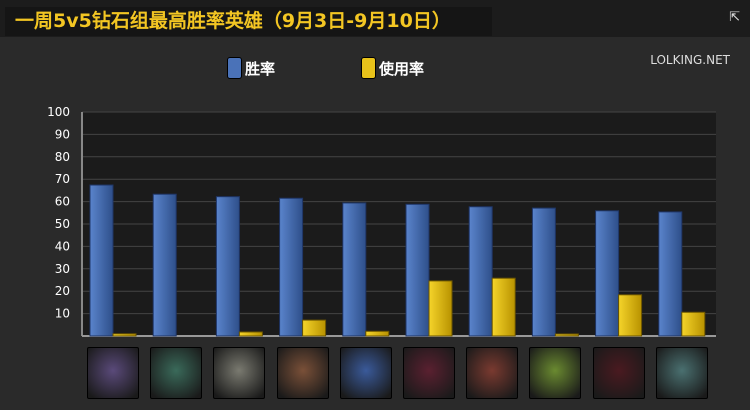 This screenshot has height=410, width=750. I want to click on brand-label: LOLKING.NET, so click(690, 60).